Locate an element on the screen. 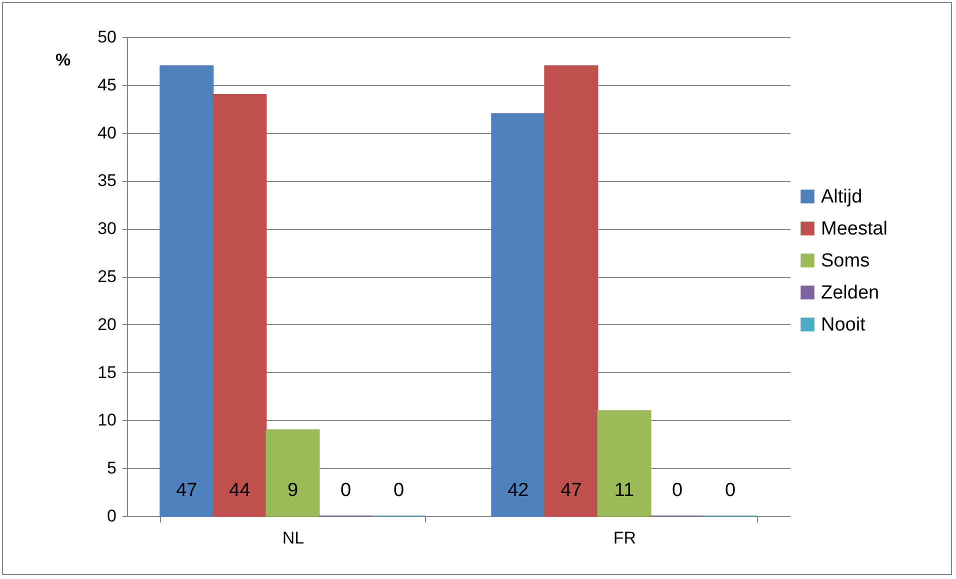  y-tick-label: 45 is located at coordinates (107, 84).